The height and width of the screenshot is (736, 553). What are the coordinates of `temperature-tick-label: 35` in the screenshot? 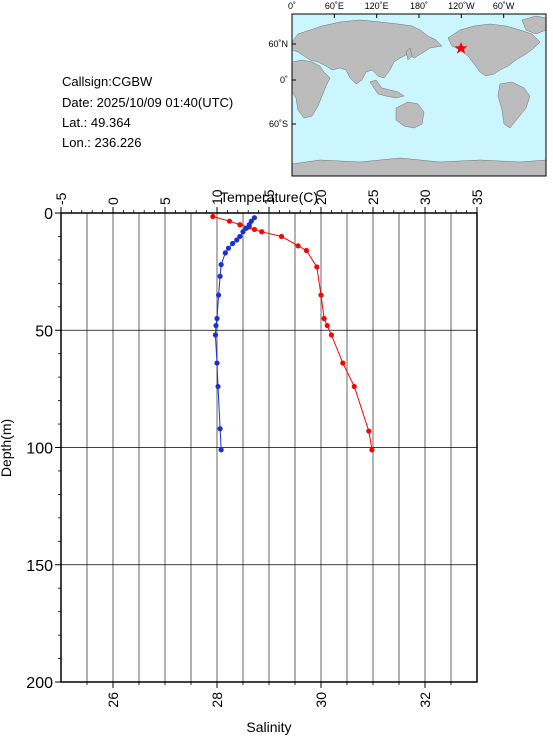 It's located at (477, 197).